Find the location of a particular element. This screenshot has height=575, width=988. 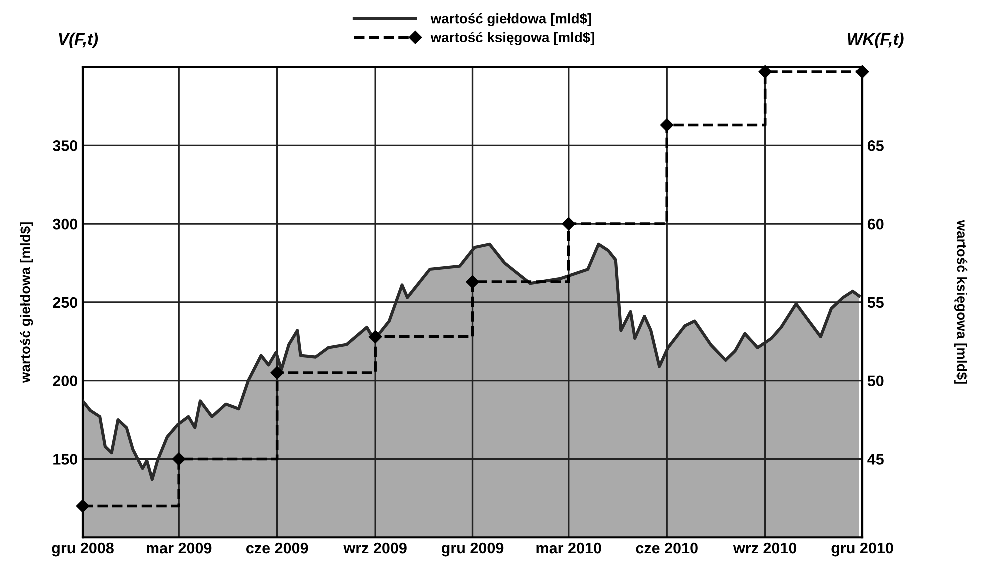

y2-tick-label: 55 is located at coordinates (876, 302).